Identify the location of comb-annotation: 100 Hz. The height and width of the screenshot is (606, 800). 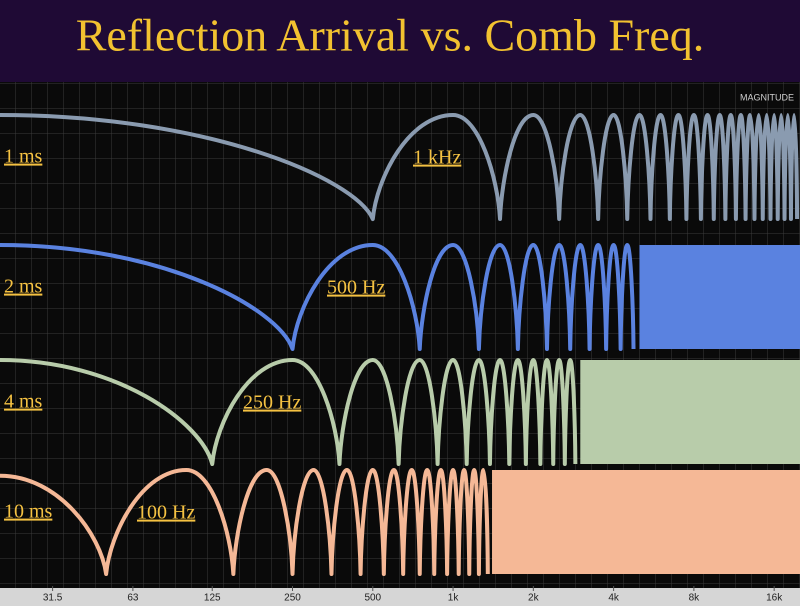
(166, 513).